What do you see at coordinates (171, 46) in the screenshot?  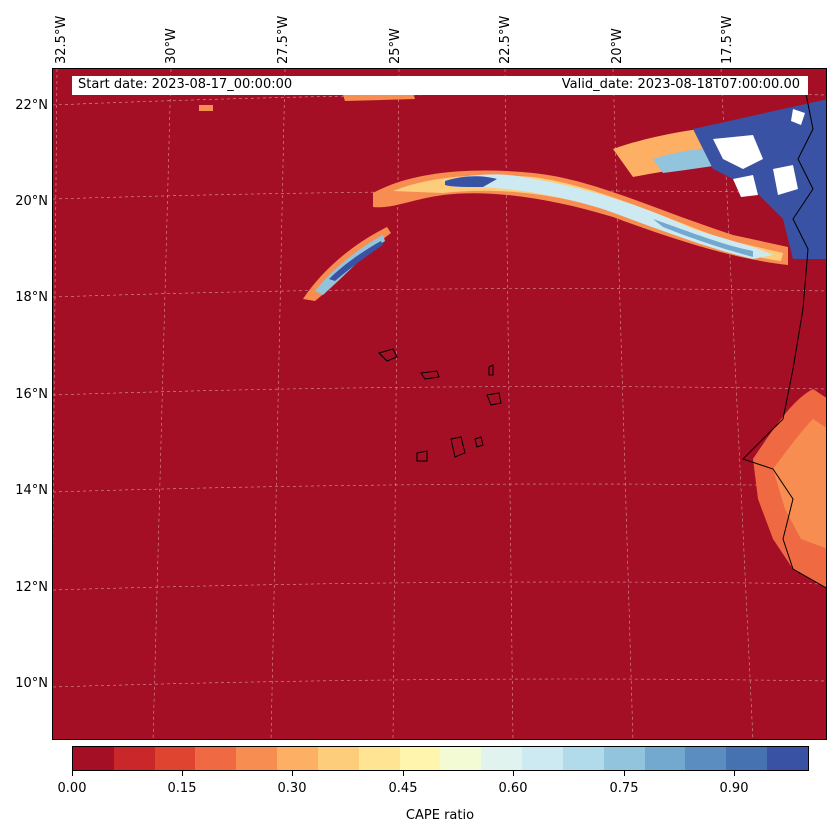 I see `lon-label: 30°W` at bounding box center [171, 46].